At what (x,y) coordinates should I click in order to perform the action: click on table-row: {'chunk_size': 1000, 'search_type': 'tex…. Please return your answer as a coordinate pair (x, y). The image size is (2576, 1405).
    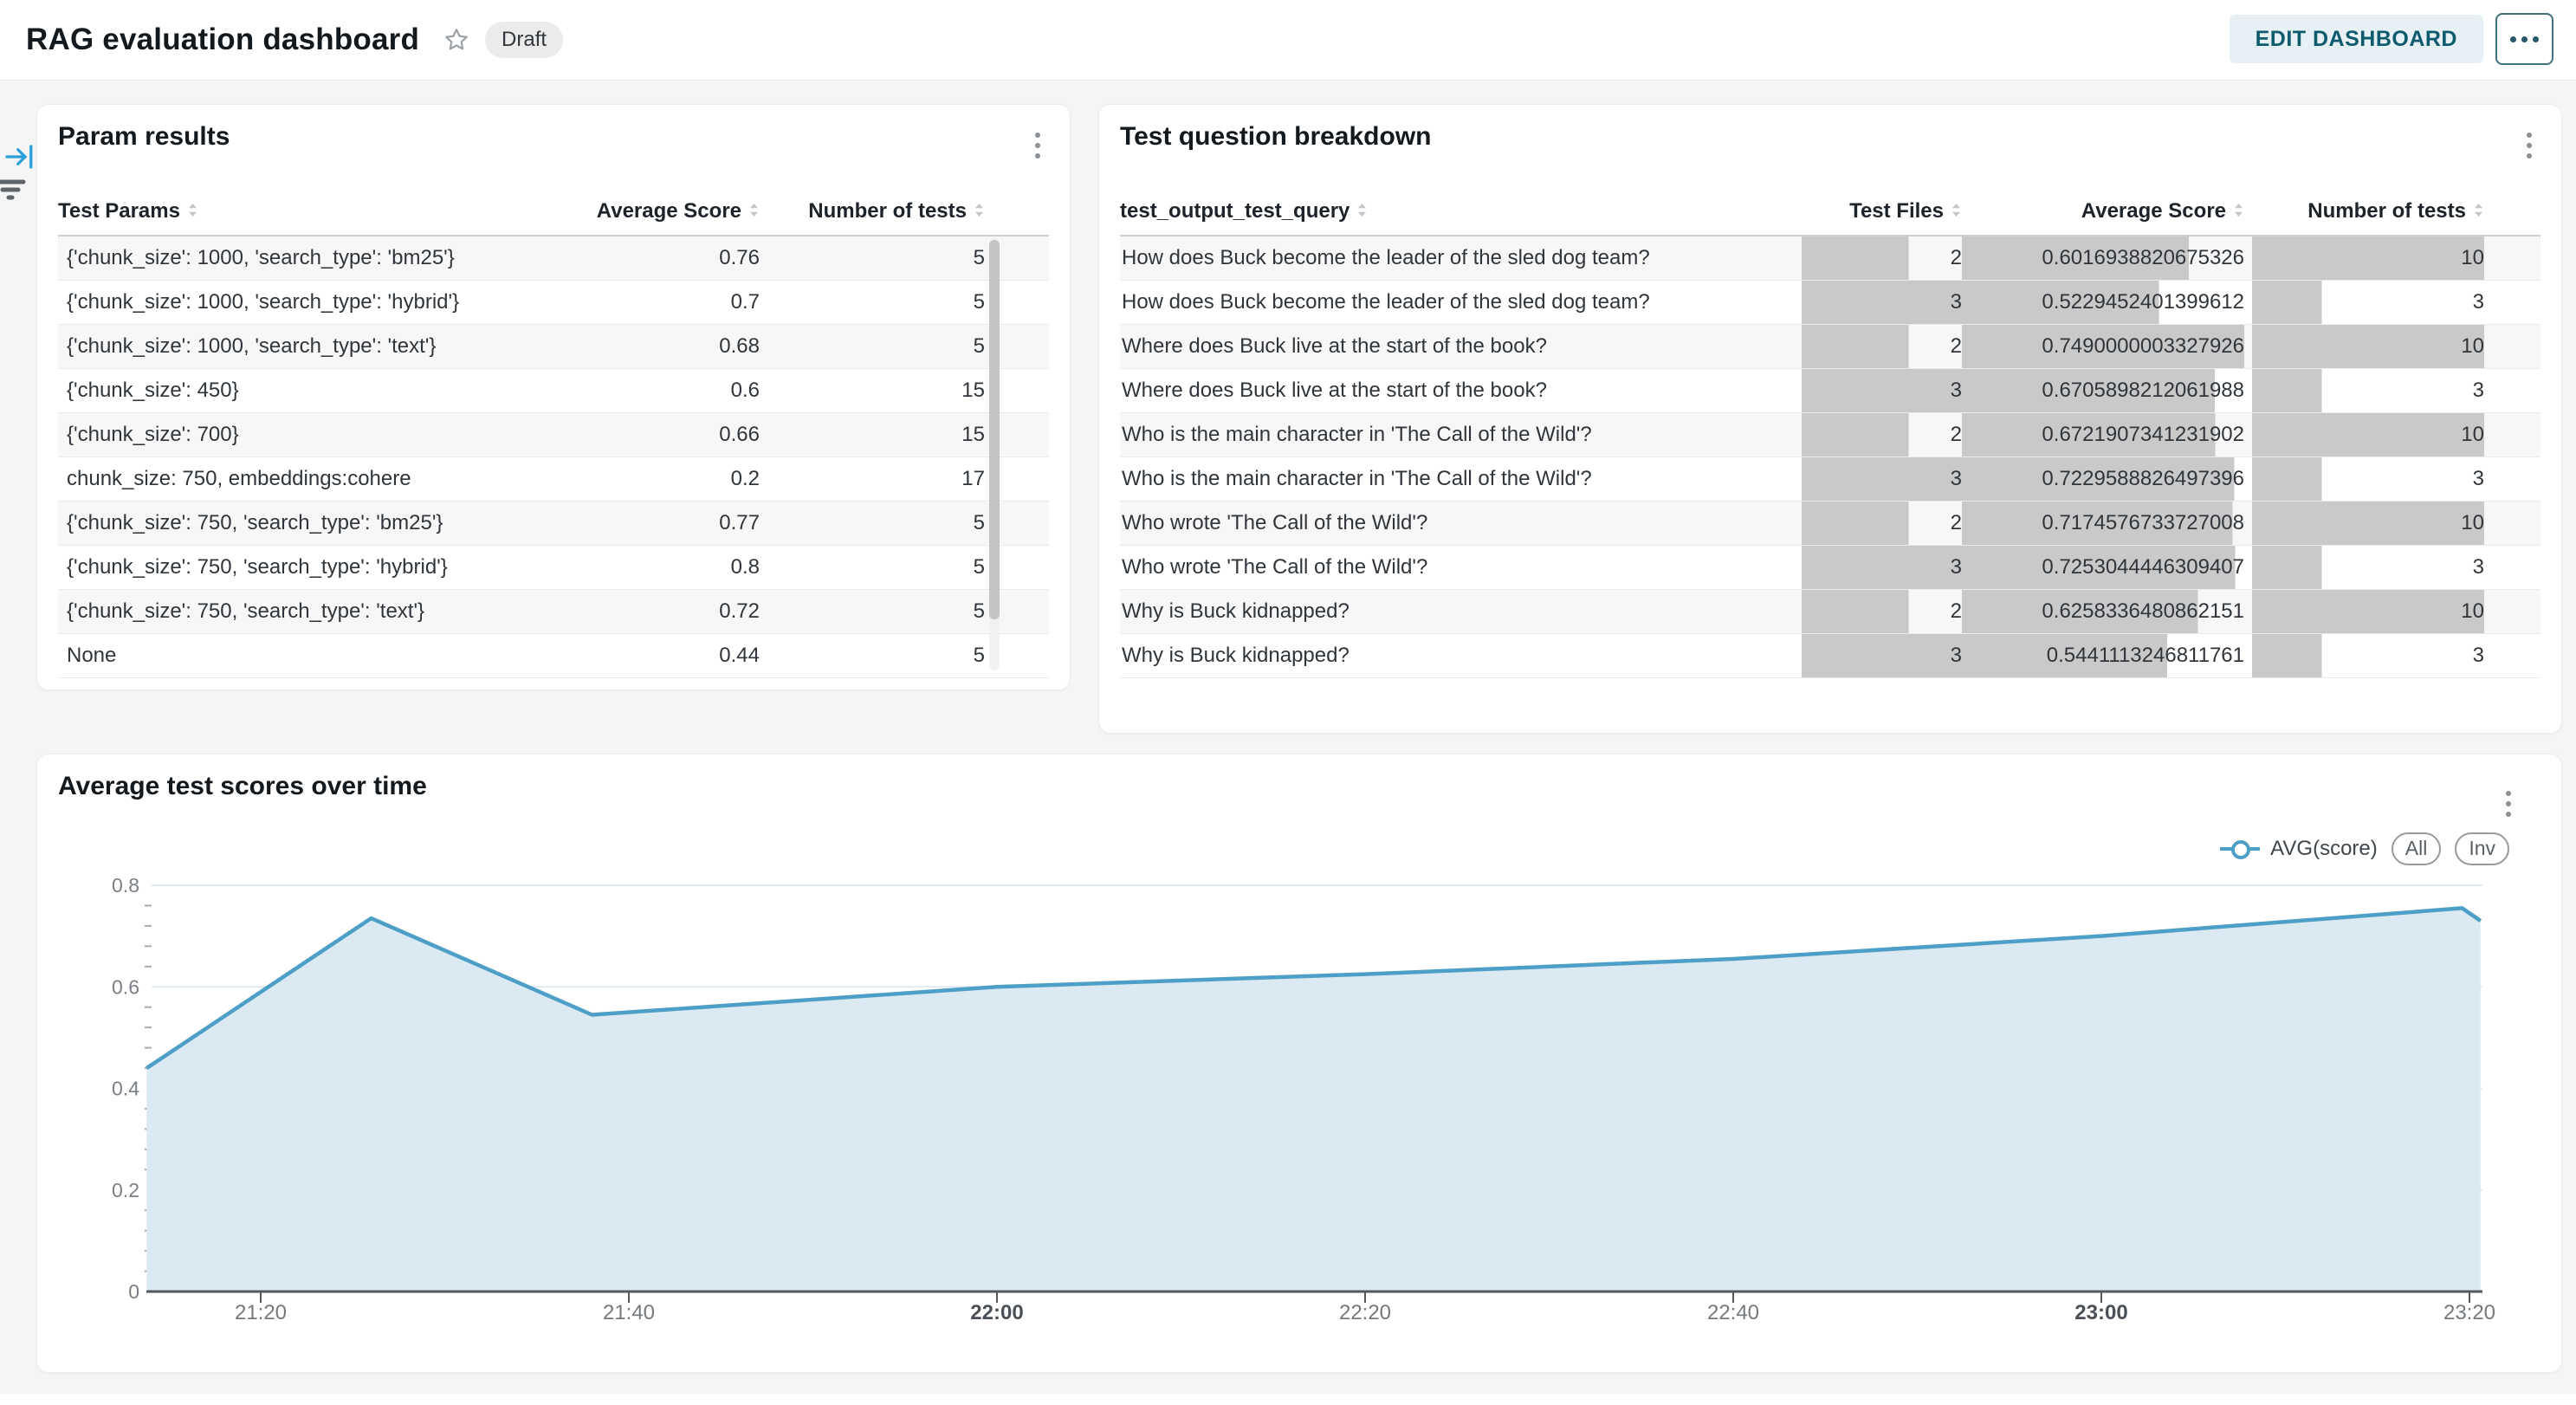
    Looking at the image, I should click on (553, 347).